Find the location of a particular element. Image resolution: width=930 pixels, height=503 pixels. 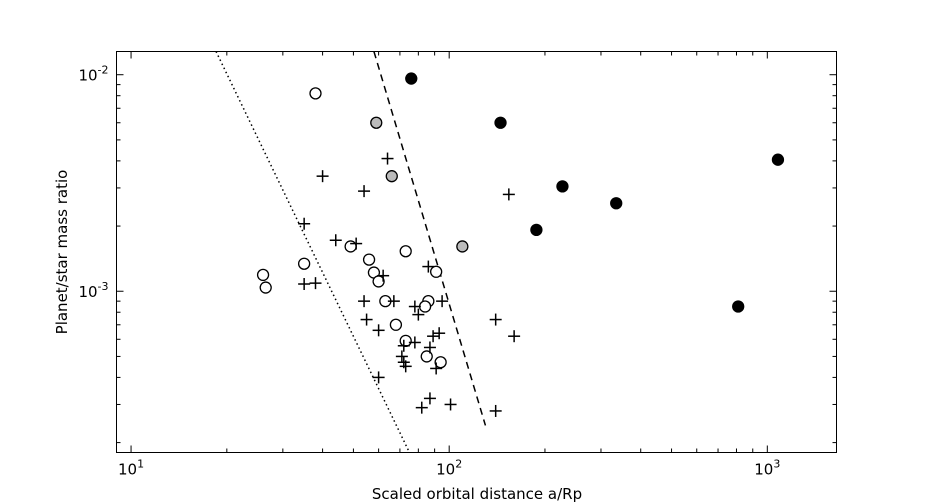

y-axis-label: Planet/star mass ratio is located at coordinates (62, 252).